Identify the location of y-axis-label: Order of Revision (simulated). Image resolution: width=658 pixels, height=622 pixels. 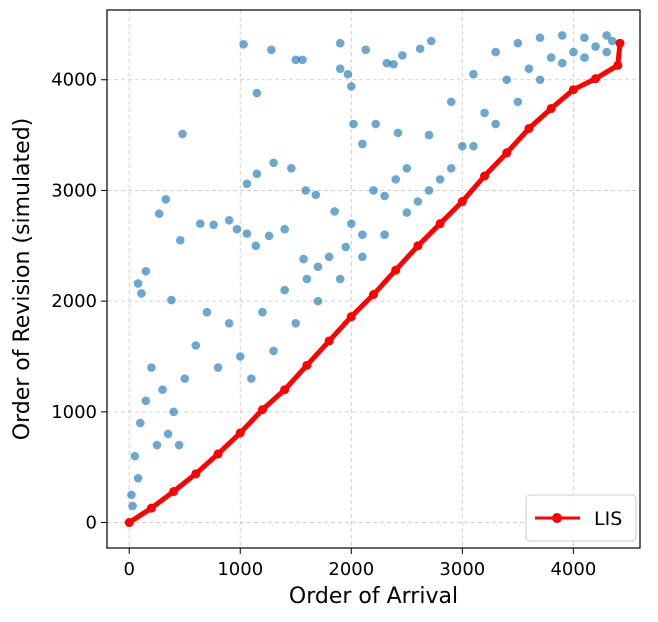
(22, 279).